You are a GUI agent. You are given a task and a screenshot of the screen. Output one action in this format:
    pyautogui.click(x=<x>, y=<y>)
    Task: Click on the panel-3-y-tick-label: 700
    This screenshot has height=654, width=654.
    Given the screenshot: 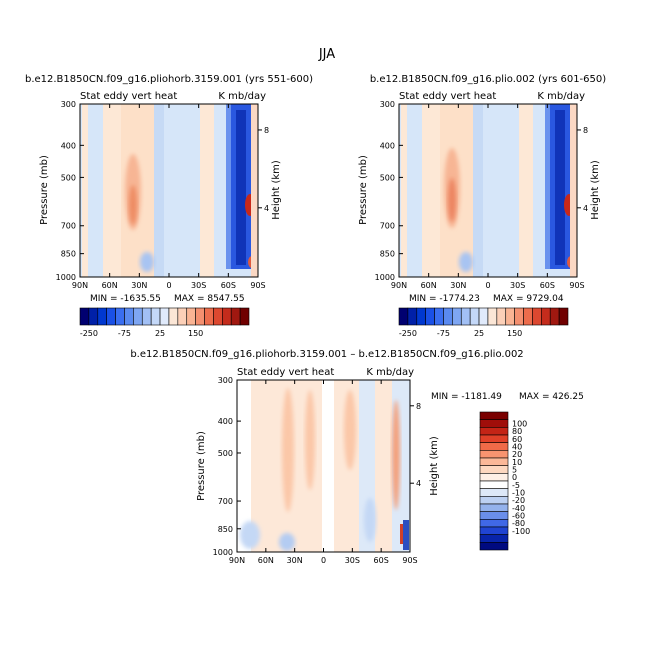 What is the action you would take?
    pyautogui.click(x=225, y=501)
    